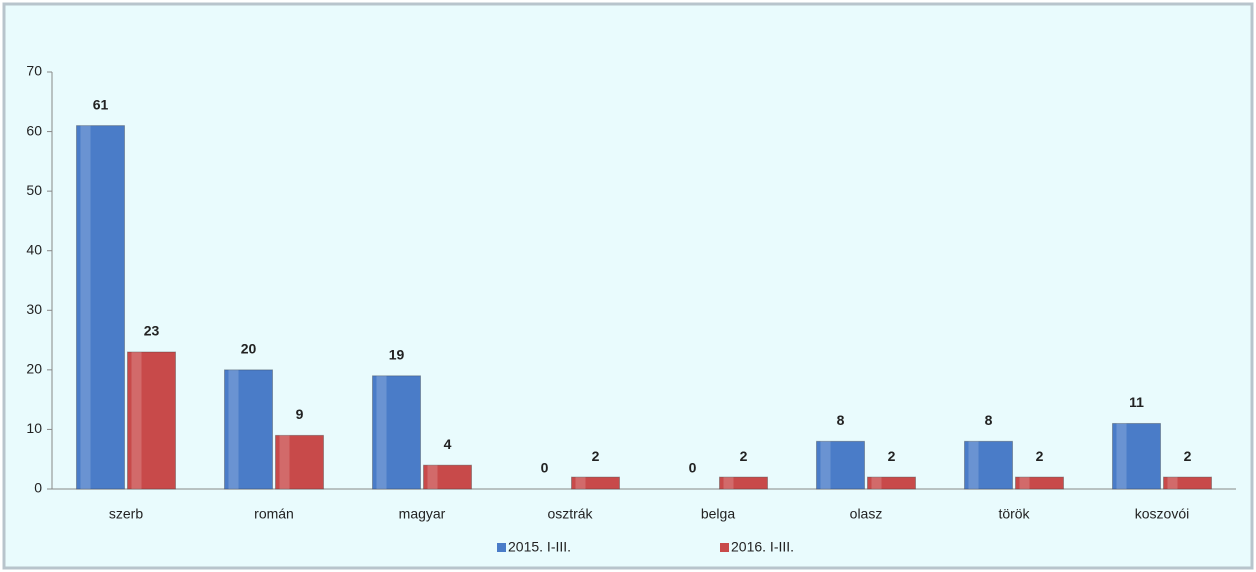 This screenshot has width=1256, height=572. Describe the element at coordinates (34, 428) in the screenshot. I see `y-tick-label: 10` at that location.